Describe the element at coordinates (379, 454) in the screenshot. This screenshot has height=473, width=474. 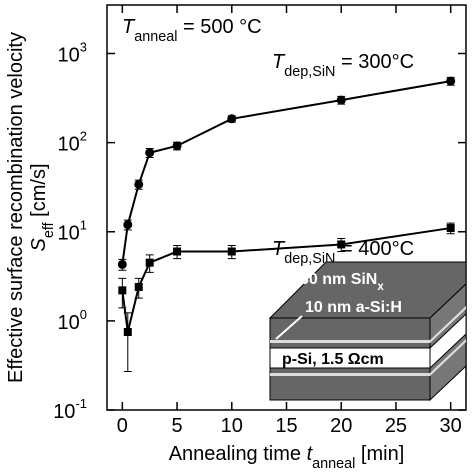
I see `text-part: [min]` at that location.